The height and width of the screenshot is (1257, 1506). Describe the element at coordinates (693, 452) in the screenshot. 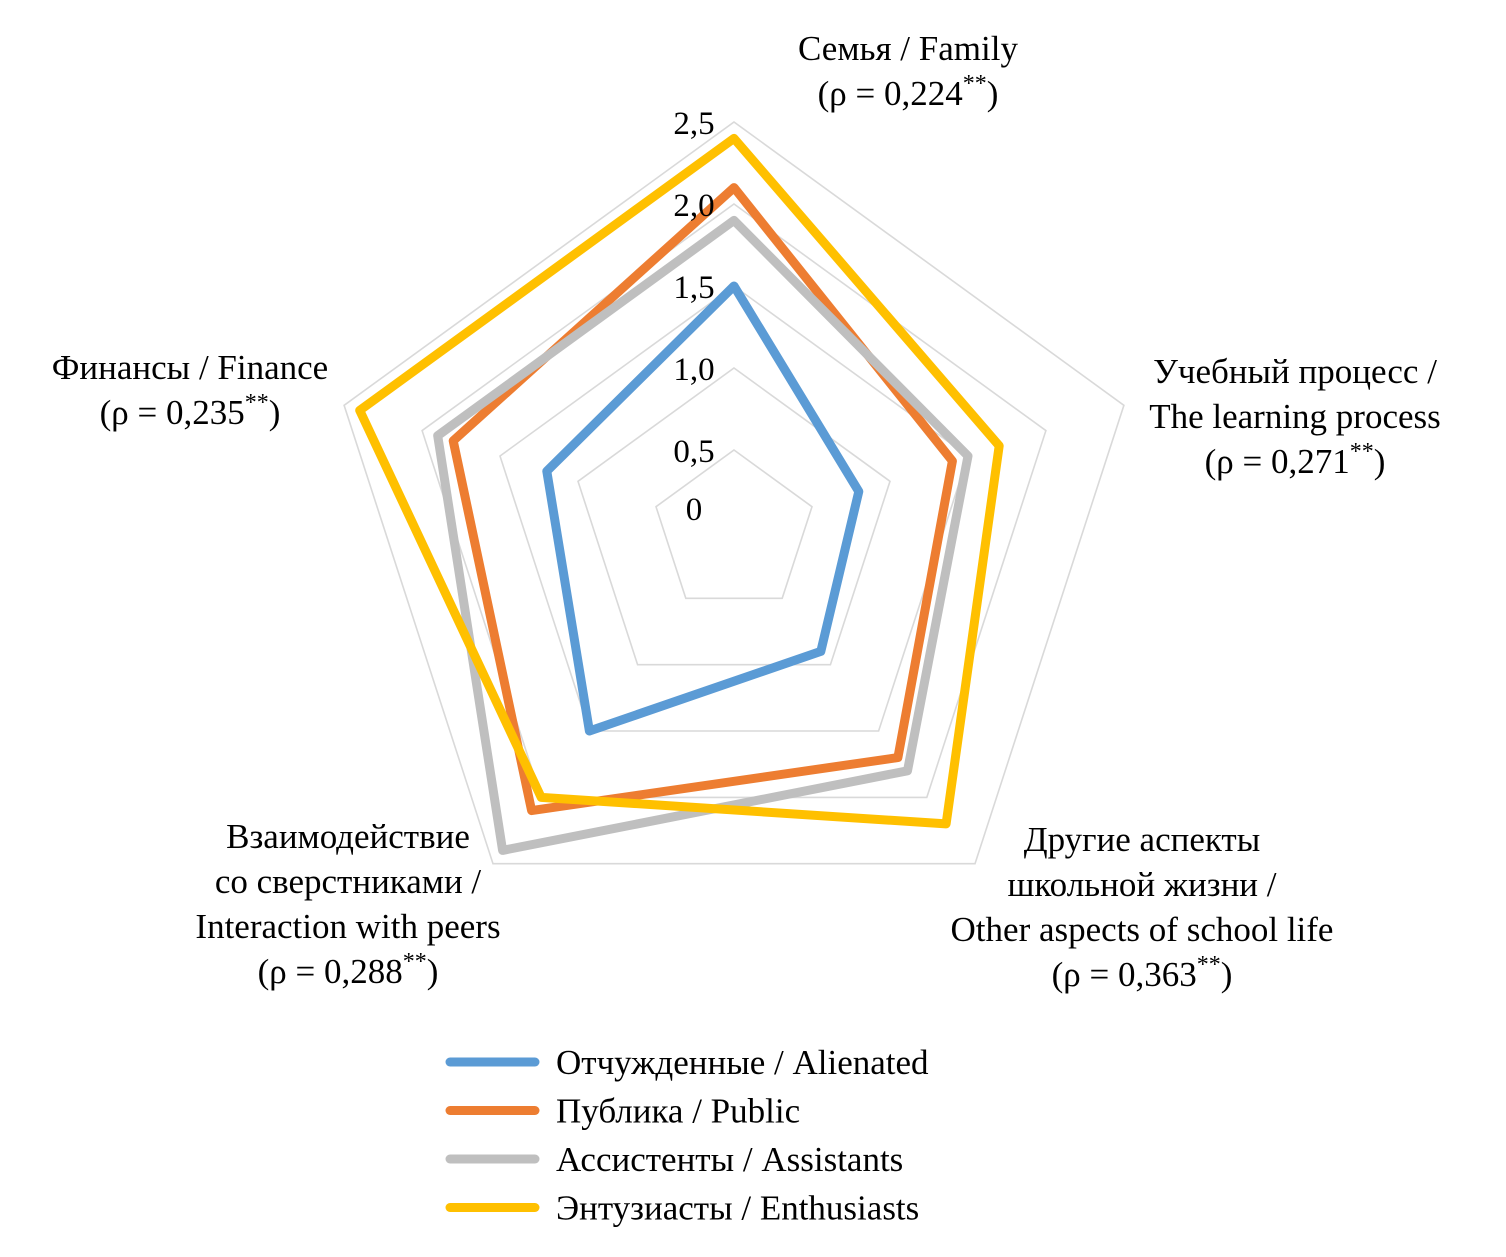

I see `tick-label: 0,5` at that location.